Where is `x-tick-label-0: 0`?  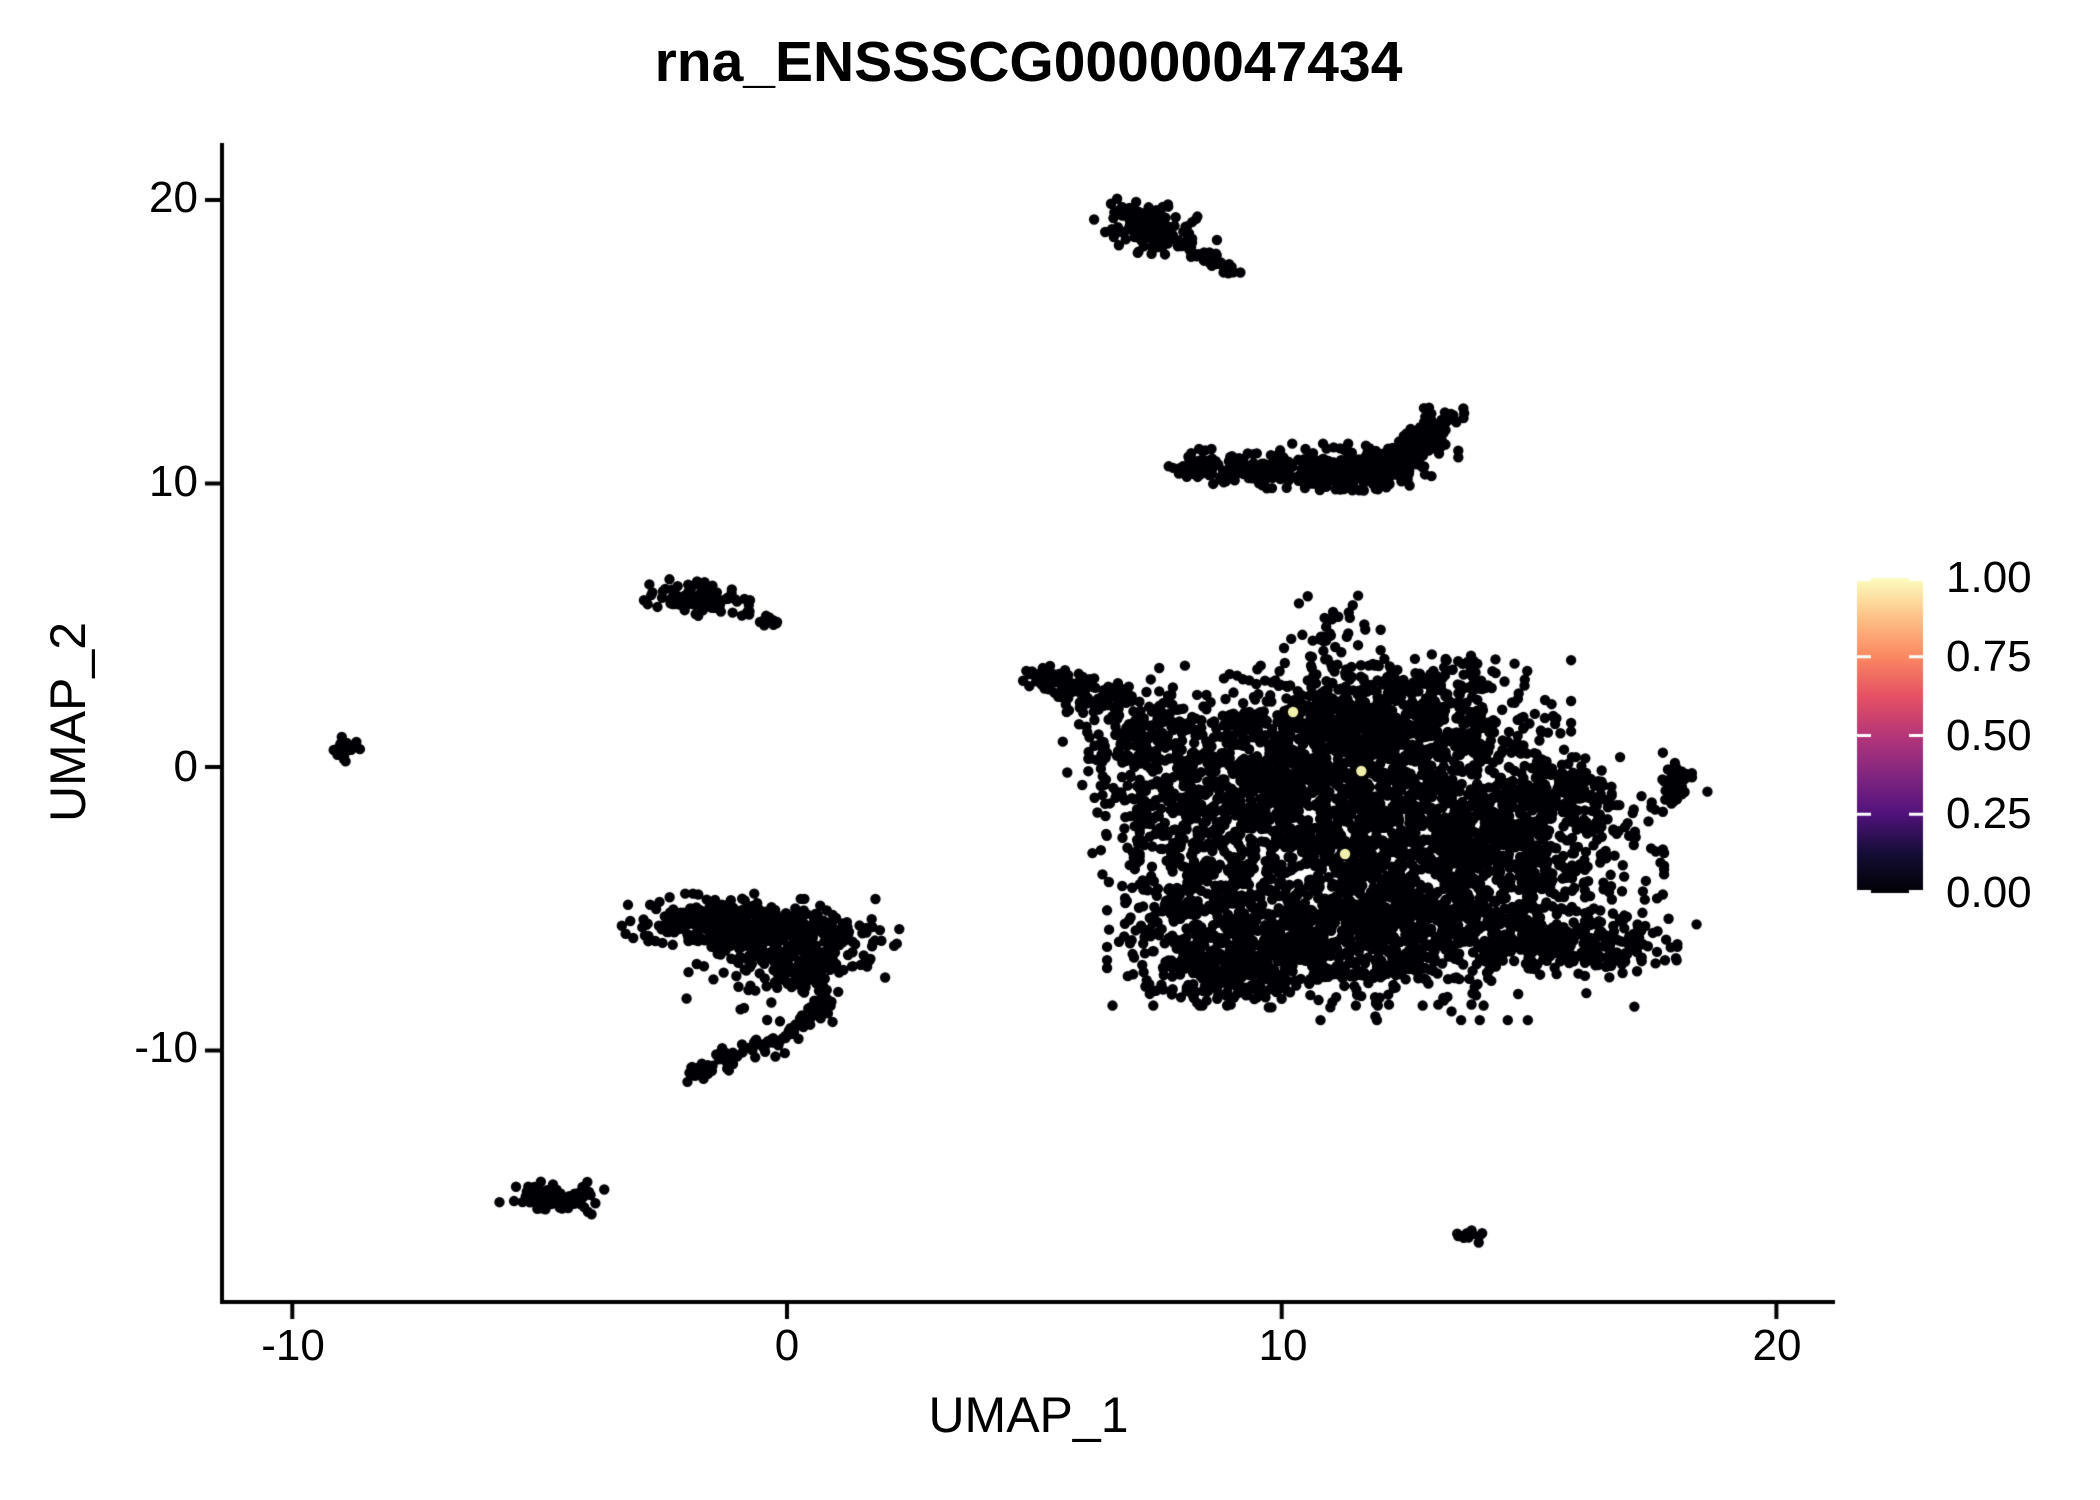 x-tick-label-0: 0 is located at coordinates (787, 1345).